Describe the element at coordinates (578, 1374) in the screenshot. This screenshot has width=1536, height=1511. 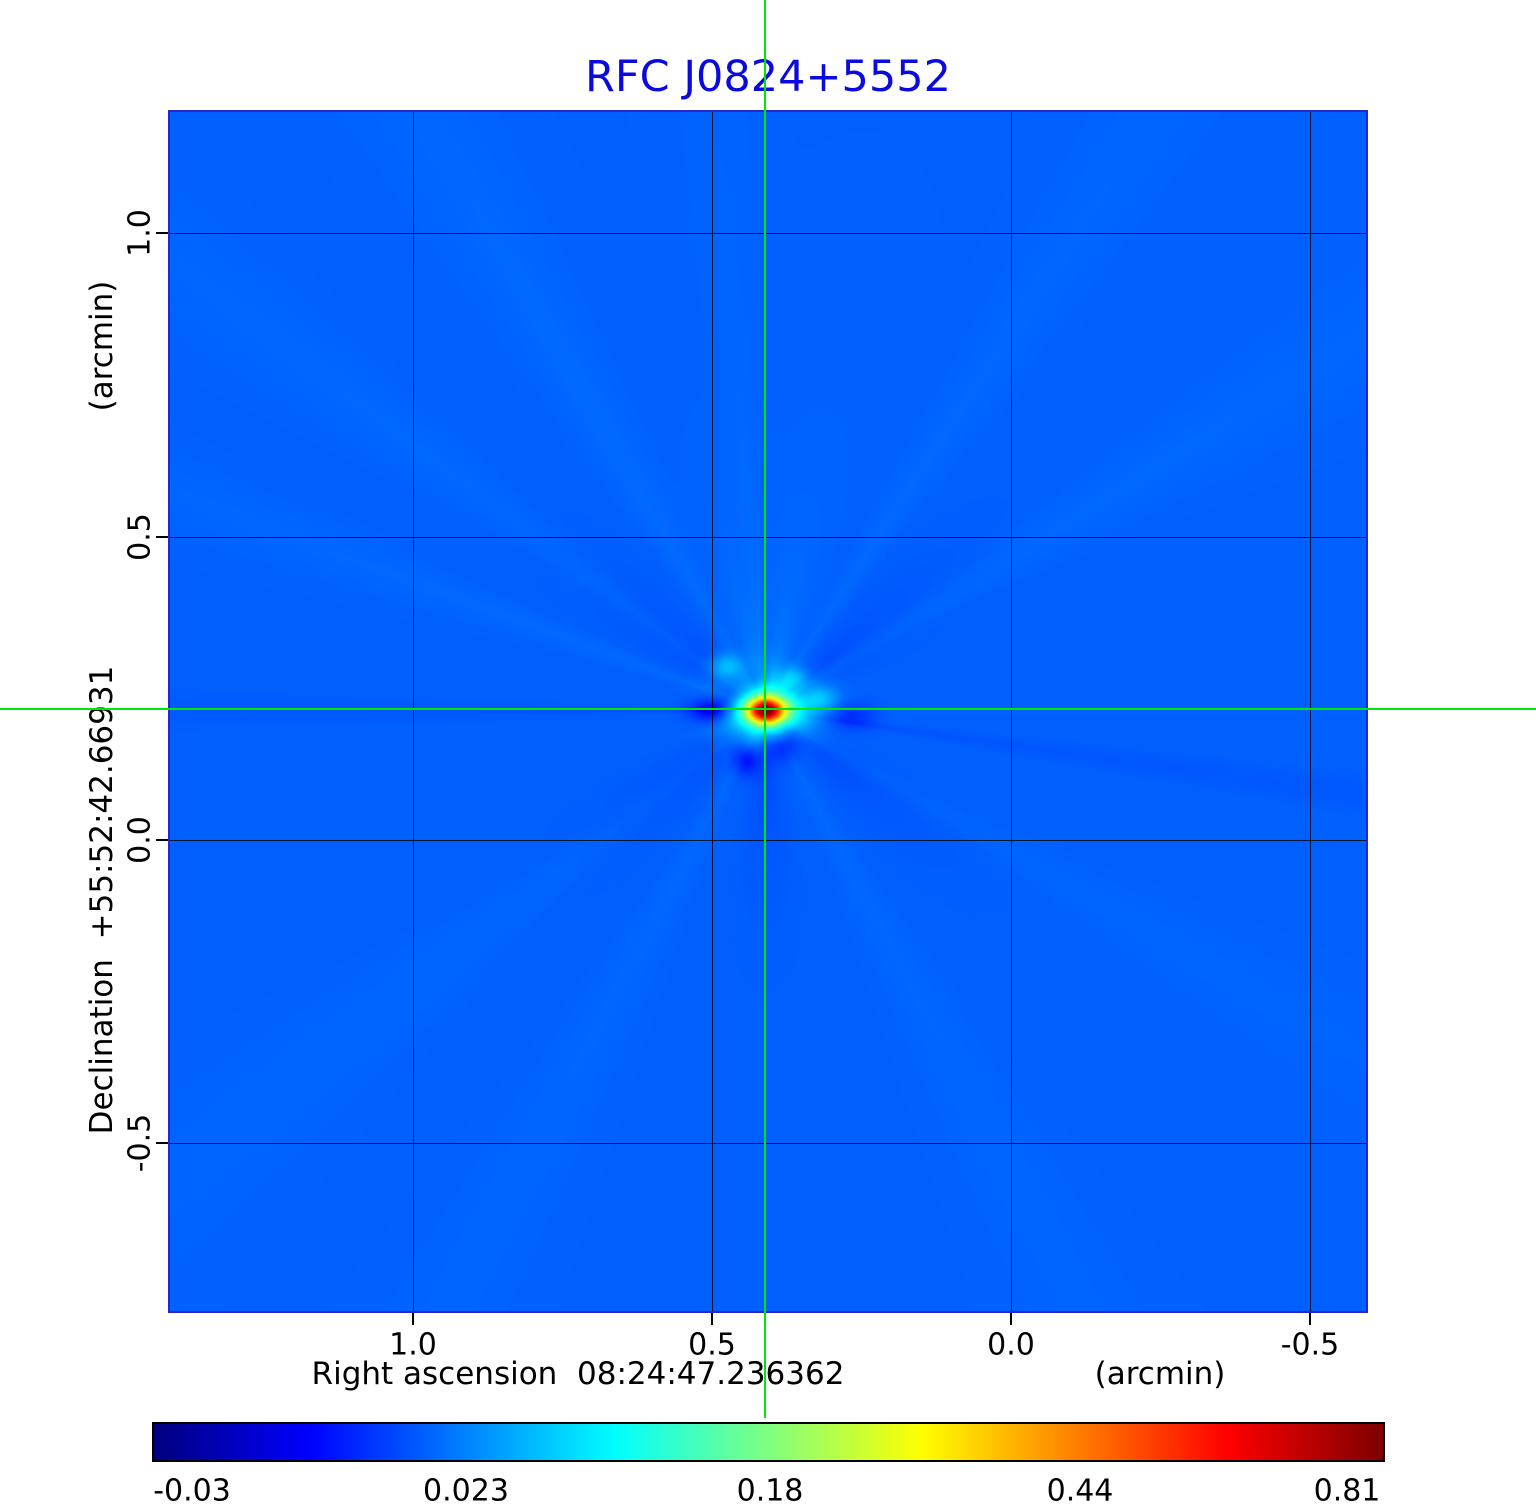
I see `x-axis-label: Right ascension 08:24:47.236362` at that location.